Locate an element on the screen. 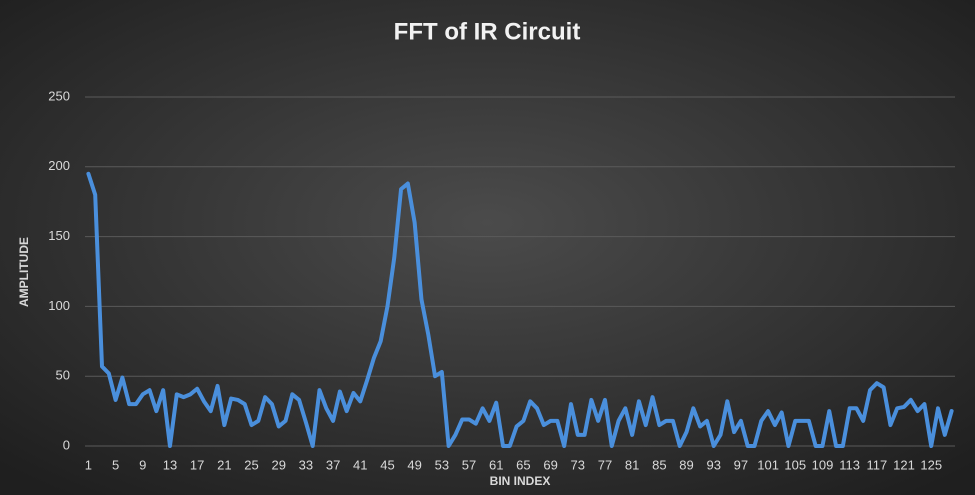 The image size is (975, 495). x-tick-label: 53 is located at coordinates (442, 464).